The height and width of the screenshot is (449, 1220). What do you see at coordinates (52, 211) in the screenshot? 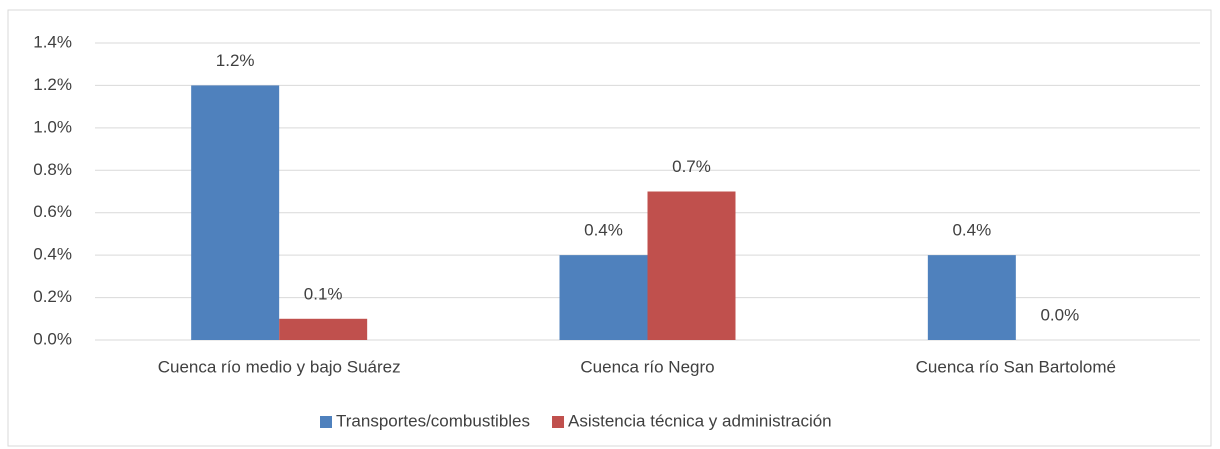
I see `y-tick-label: 0.6%` at bounding box center [52, 211].